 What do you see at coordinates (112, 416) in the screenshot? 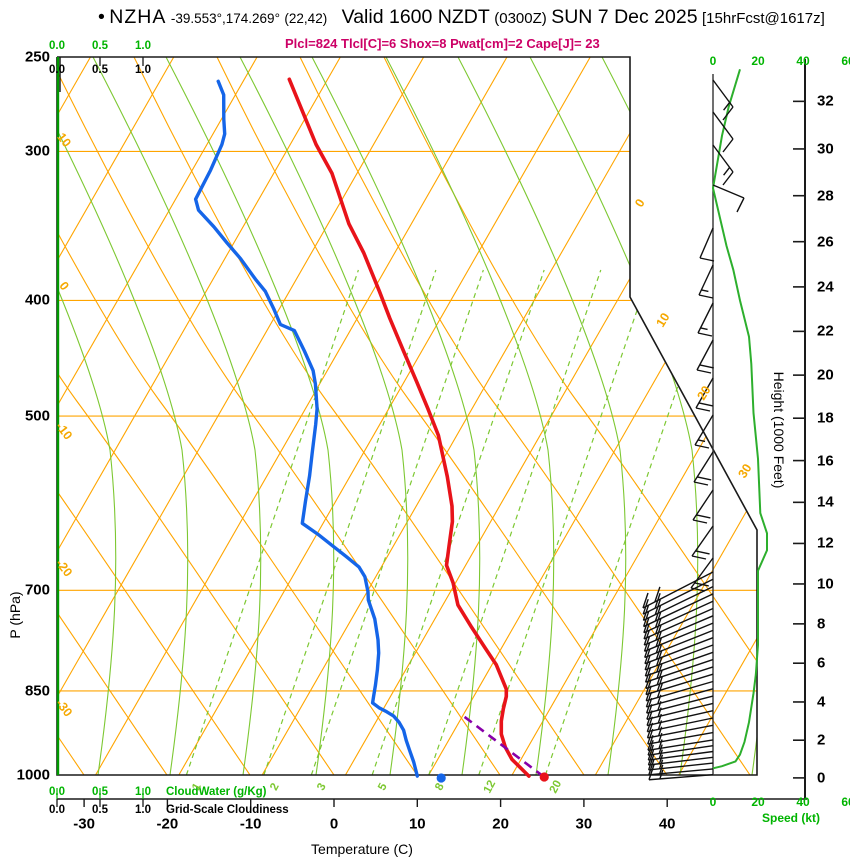
I see `dry-adiabat-line` at bounding box center [112, 416].